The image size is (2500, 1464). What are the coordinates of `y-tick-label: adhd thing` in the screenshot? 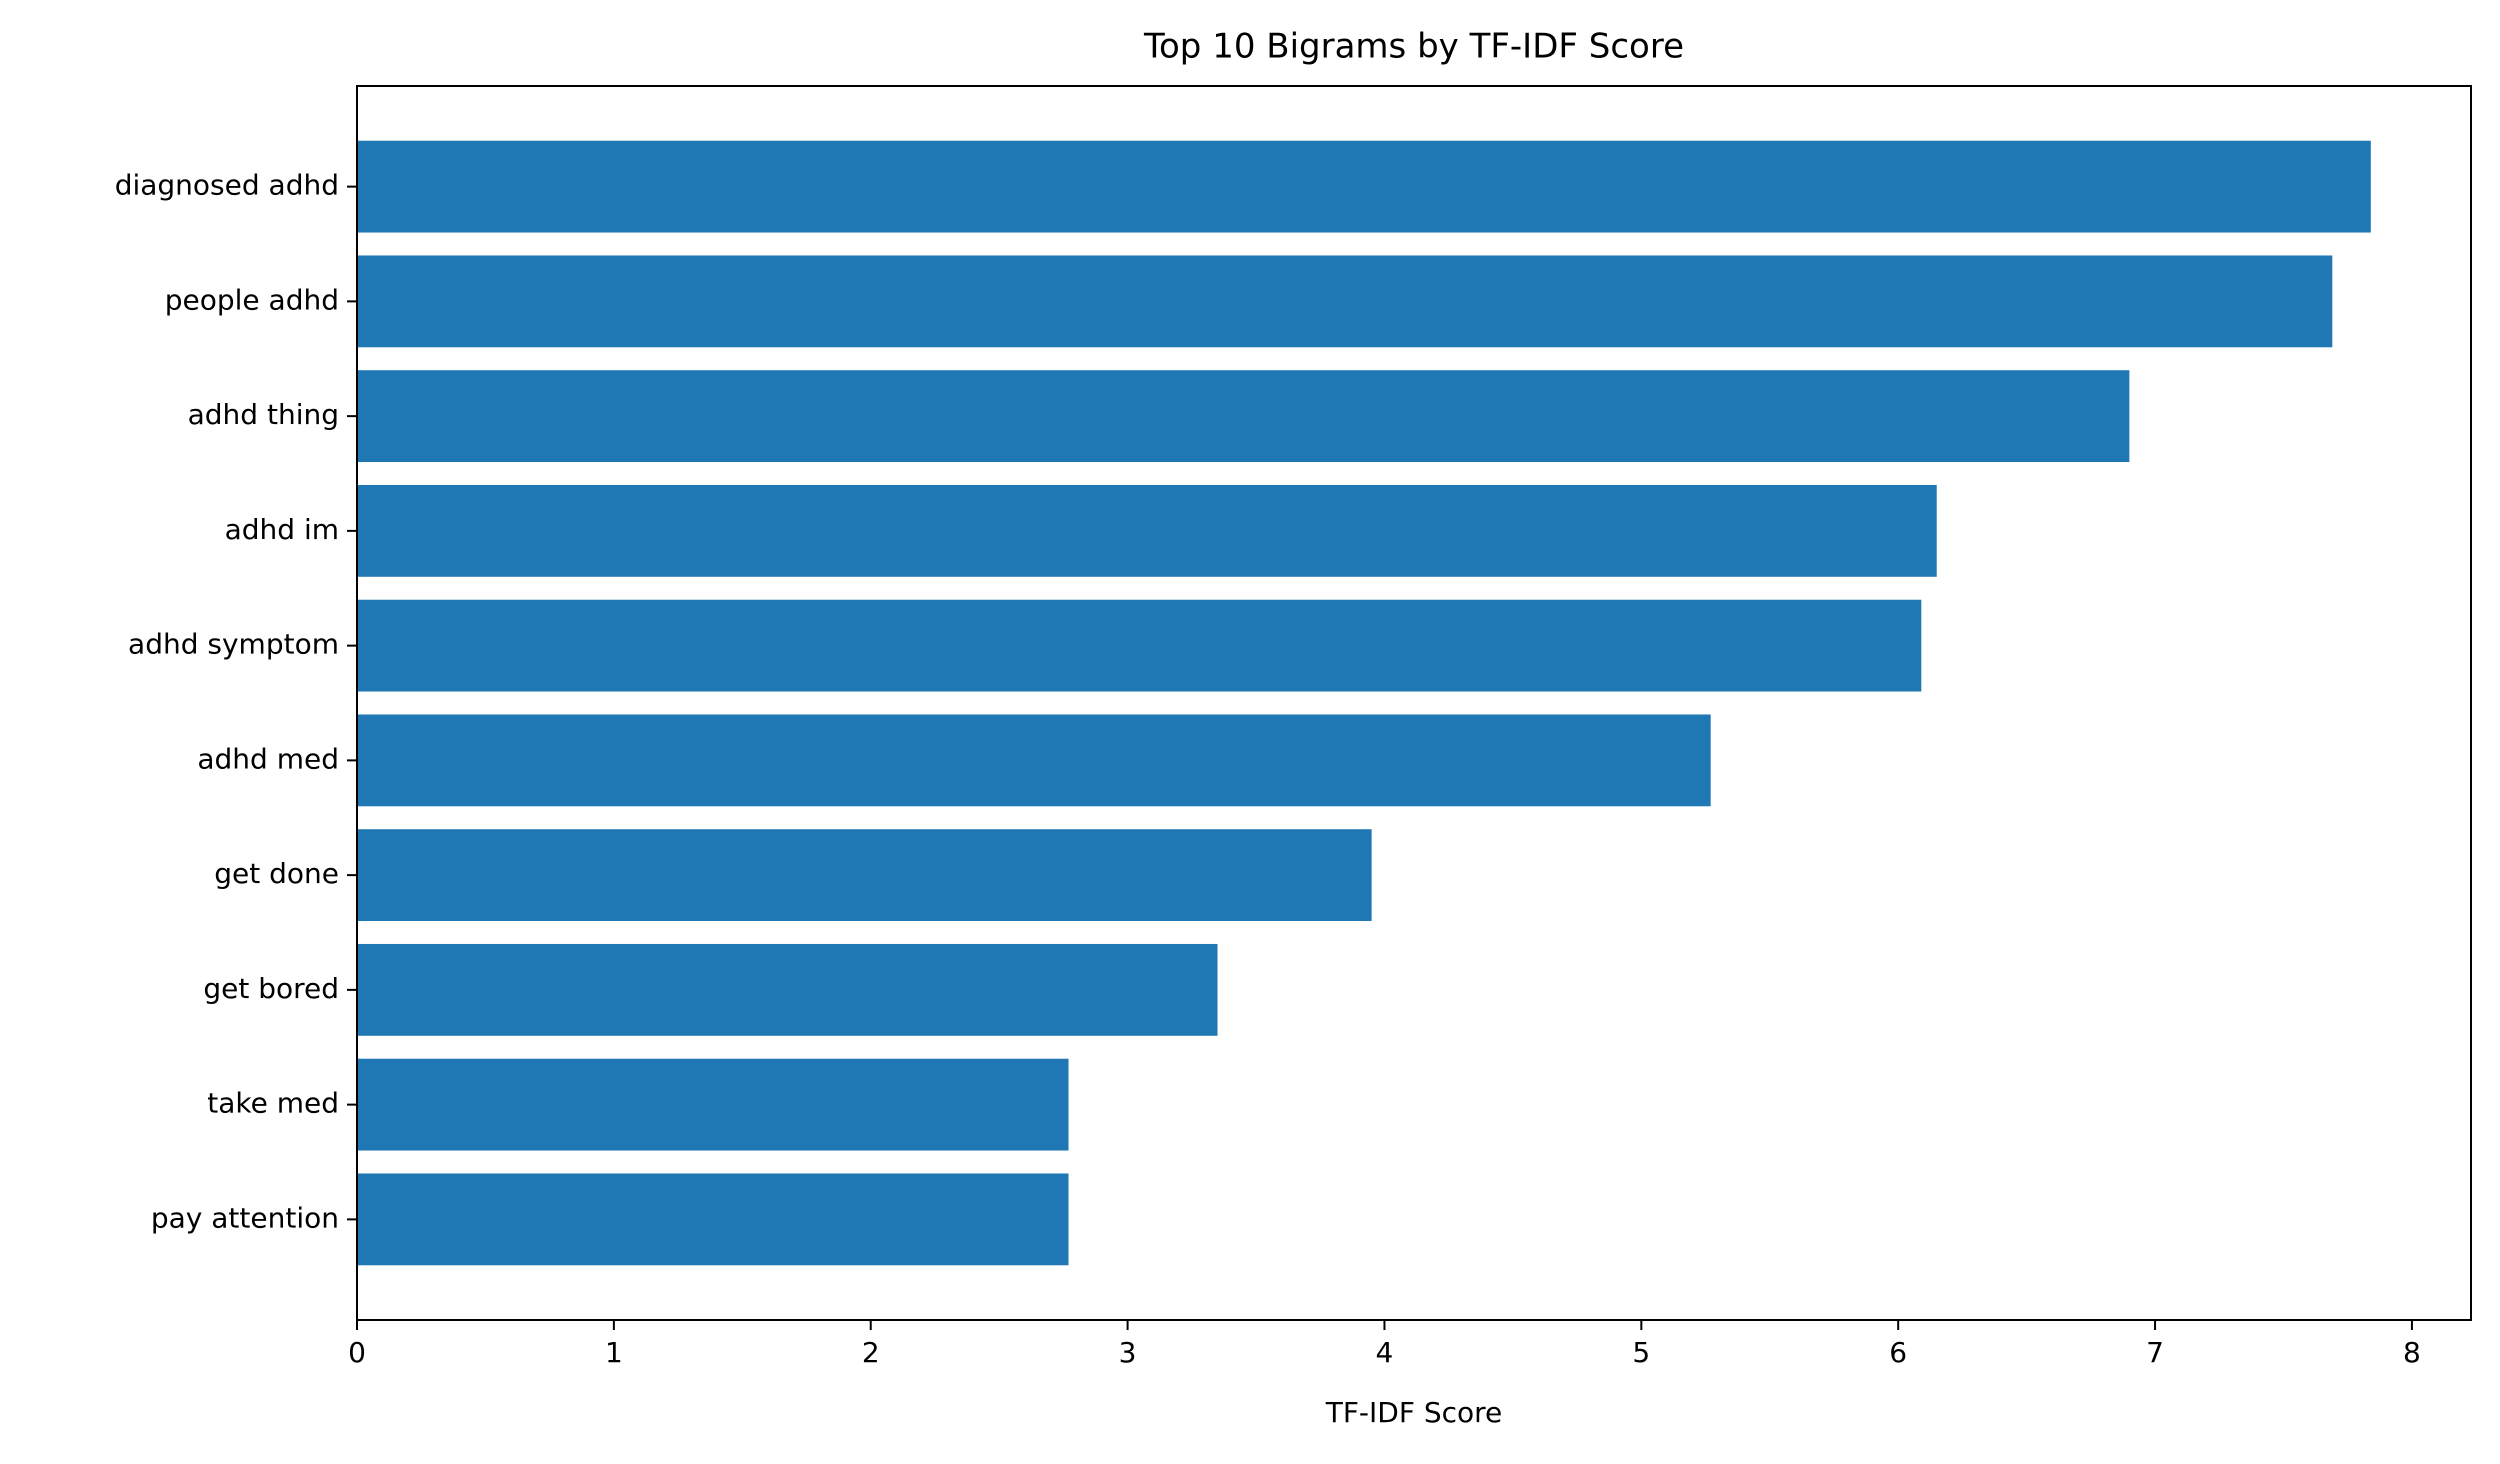 It's located at (263, 414).